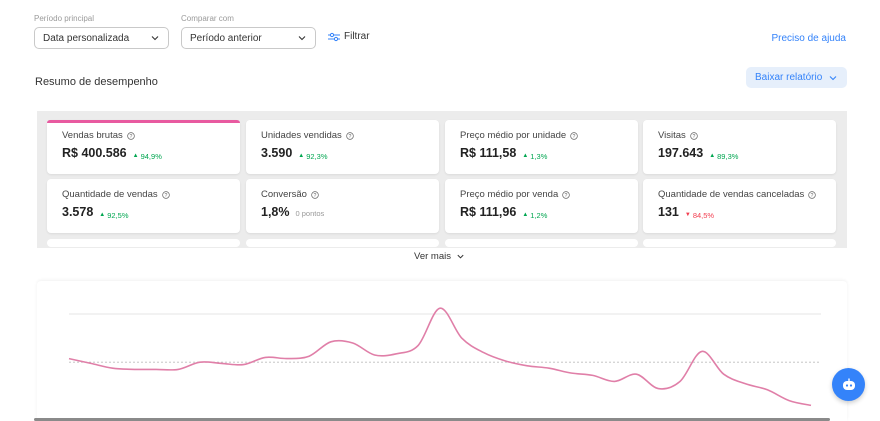 The height and width of the screenshot is (421, 880). Describe the element at coordinates (789, 77) in the screenshot. I see `download-report-label: Baixar relatório` at that location.